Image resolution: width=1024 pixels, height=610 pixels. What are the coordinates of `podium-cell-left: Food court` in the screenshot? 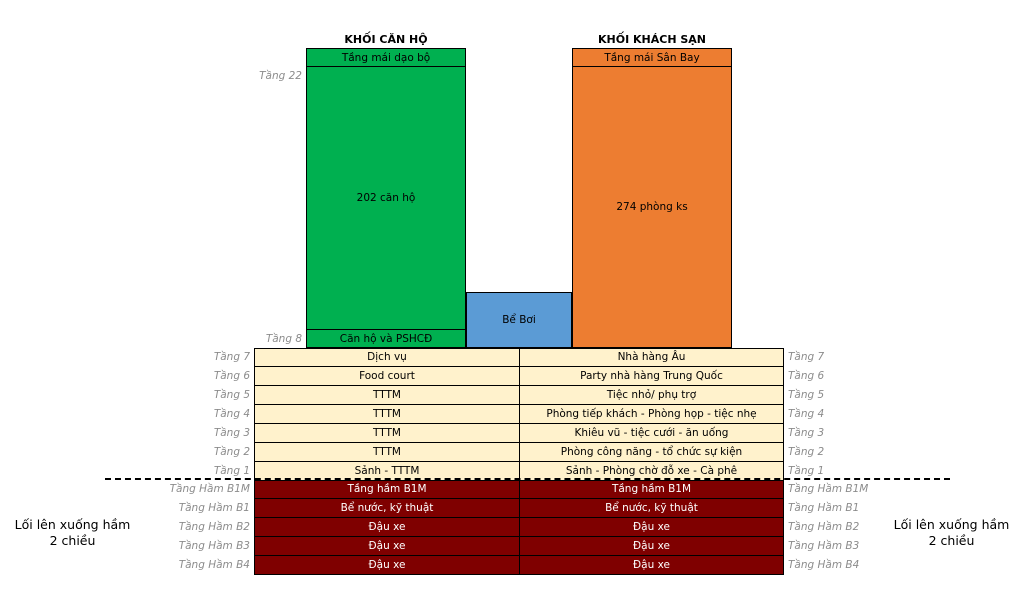 It's located at (387, 376).